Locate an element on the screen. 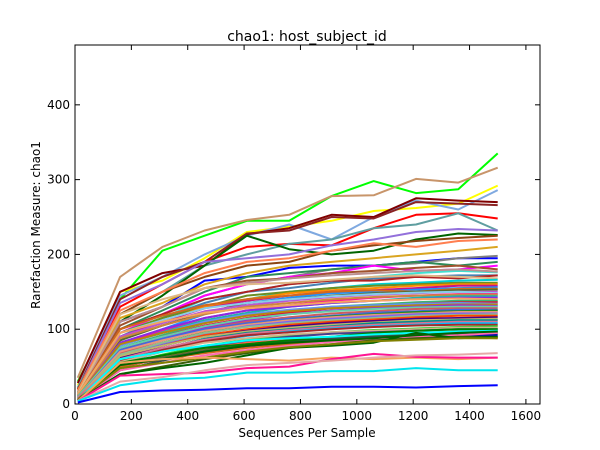 The image size is (600, 450). x-tick-label: 1200 is located at coordinates (413, 416).